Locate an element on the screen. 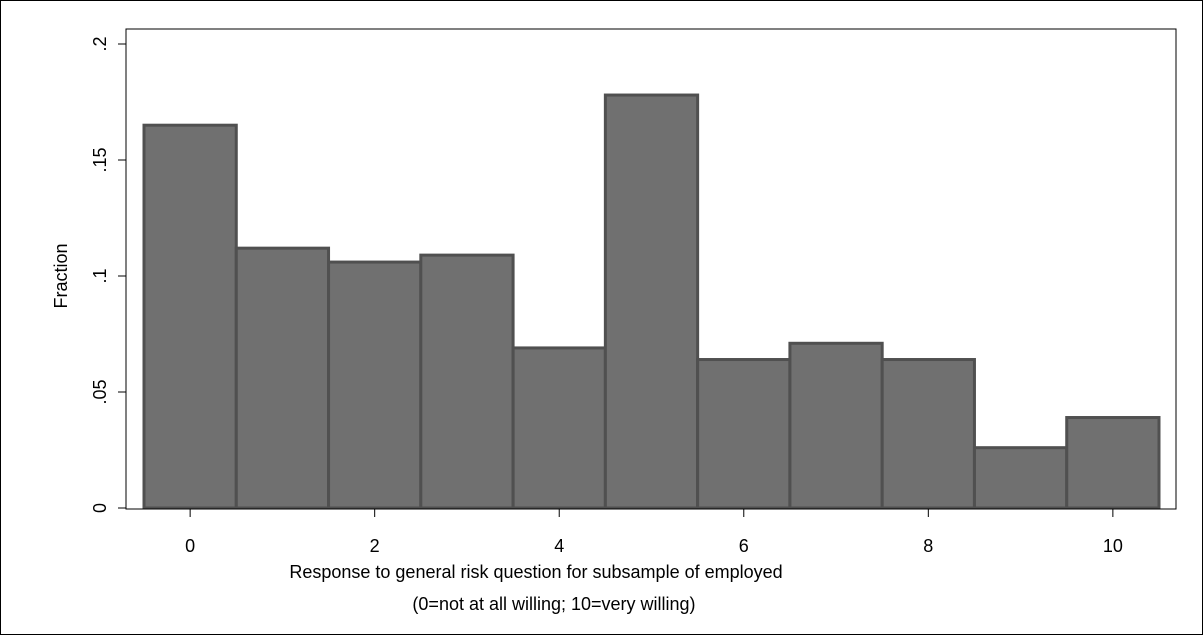 The height and width of the screenshot is (636, 1203). y-tick-label-4: .2 is located at coordinates (100, 43).